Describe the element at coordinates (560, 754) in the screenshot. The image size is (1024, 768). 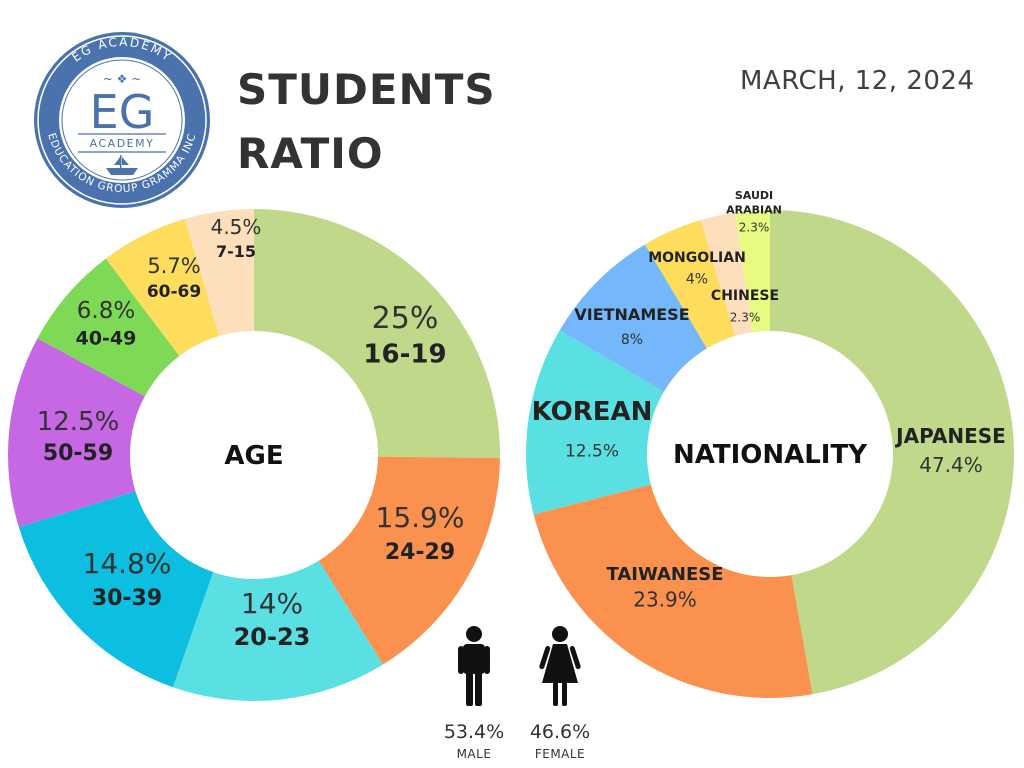
I see `gender-female-label: FEMALE` at that location.